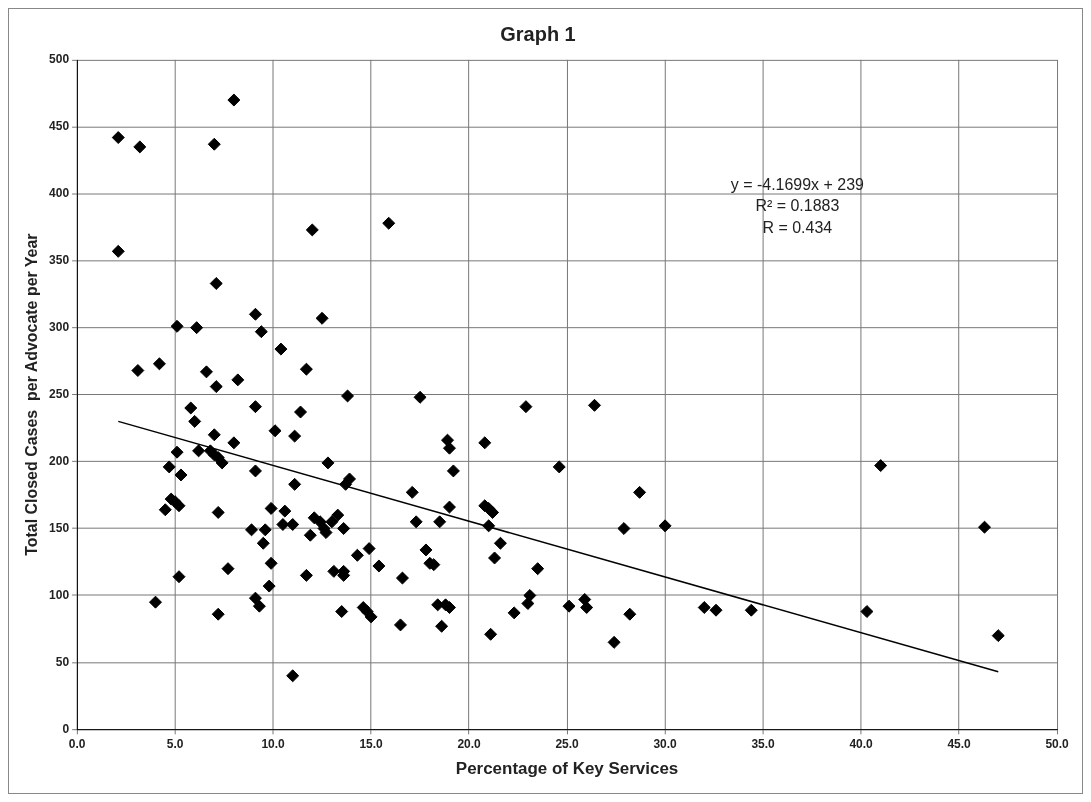 This screenshot has height=802, width=1091. What do you see at coordinates (469, 743) in the screenshot?
I see `x-tick-label: 20.0` at bounding box center [469, 743].